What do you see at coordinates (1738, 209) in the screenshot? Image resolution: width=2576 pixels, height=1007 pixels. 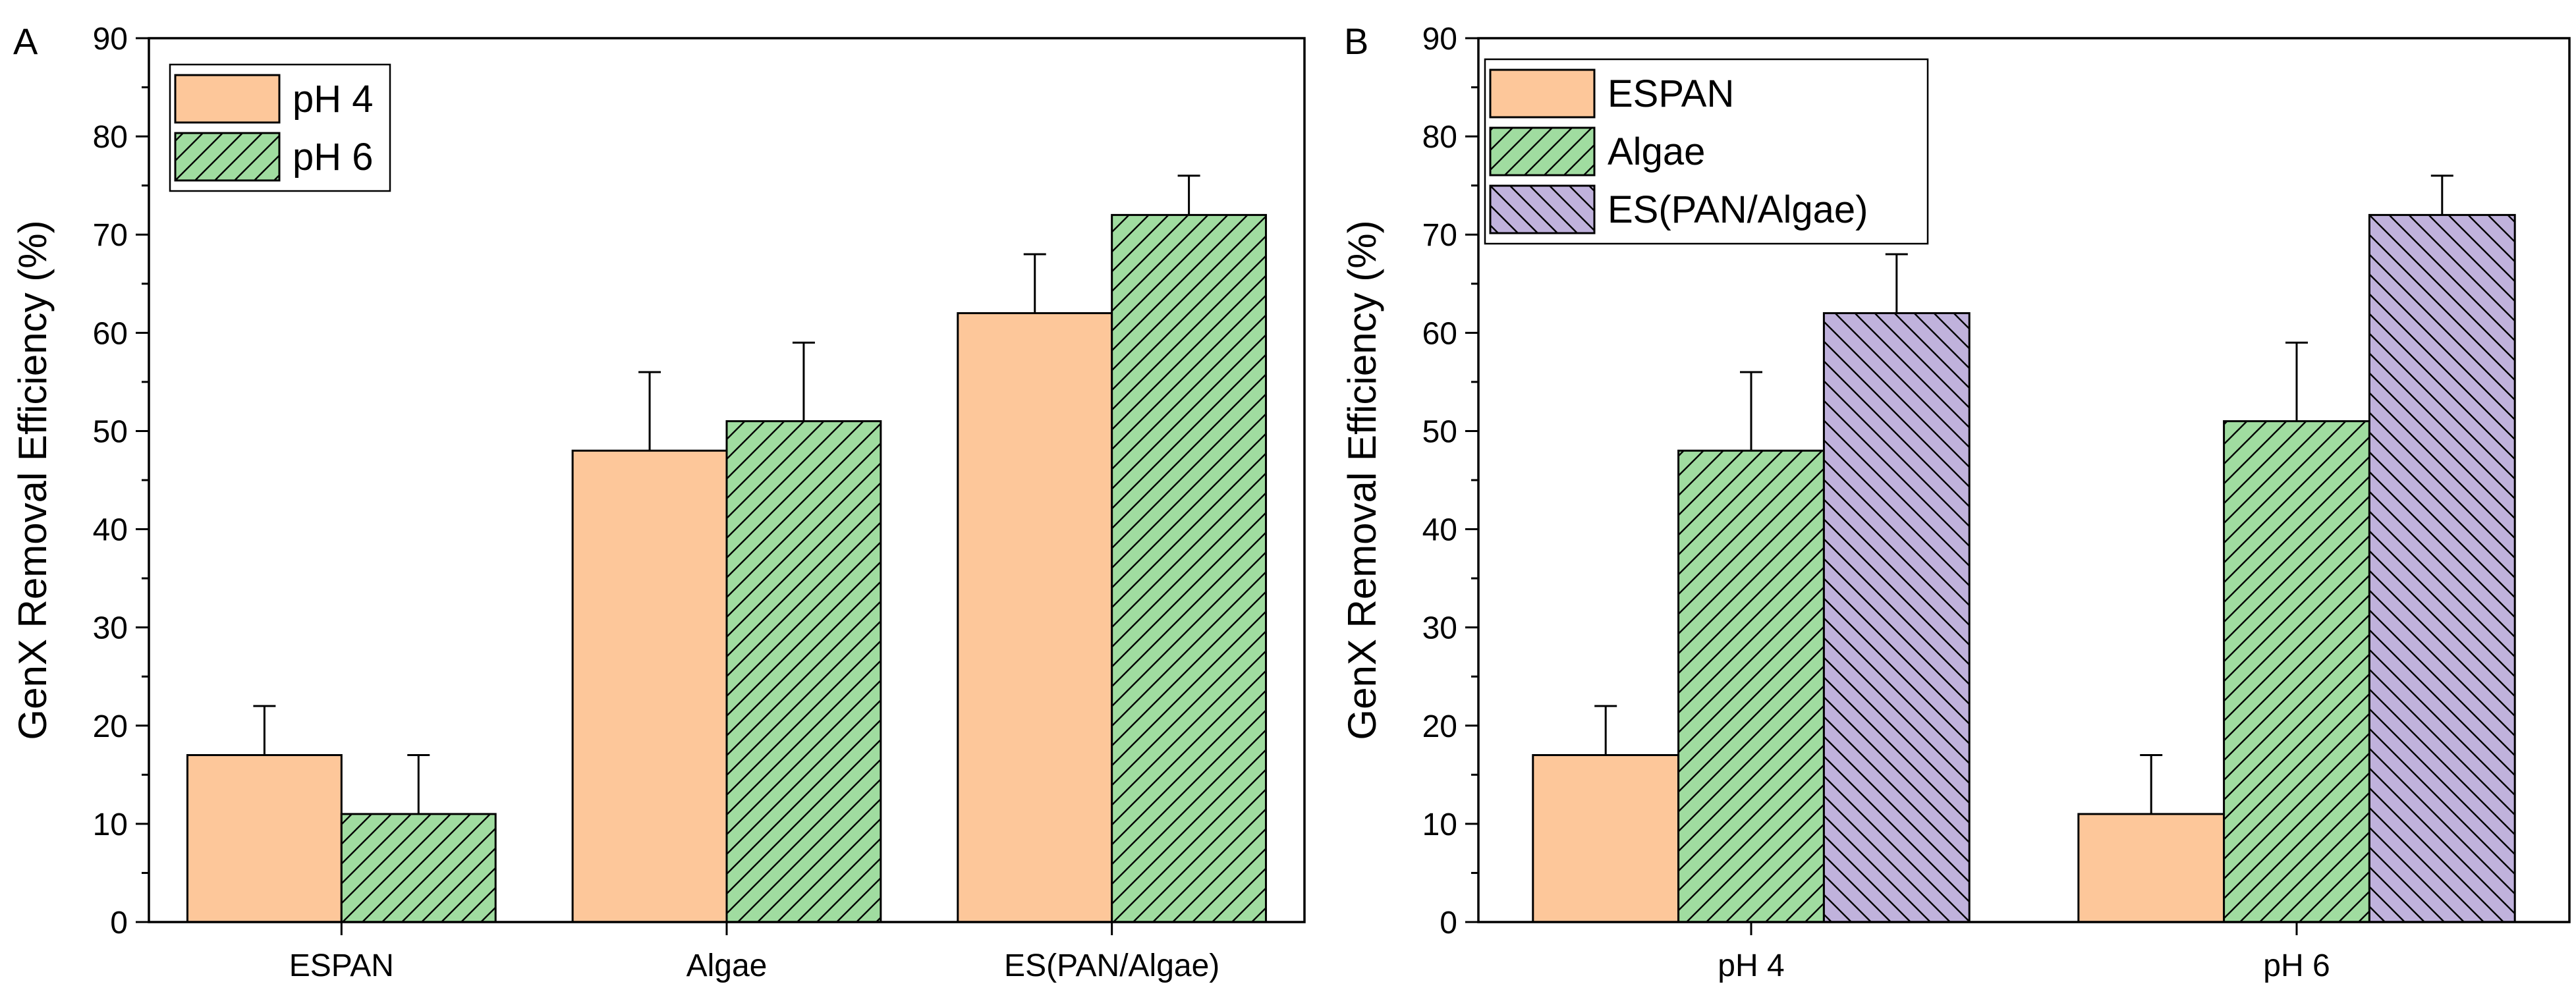 I see `legend-label-es-pan-algae: ES(PAN/Algae)` at bounding box center [1738, 209].